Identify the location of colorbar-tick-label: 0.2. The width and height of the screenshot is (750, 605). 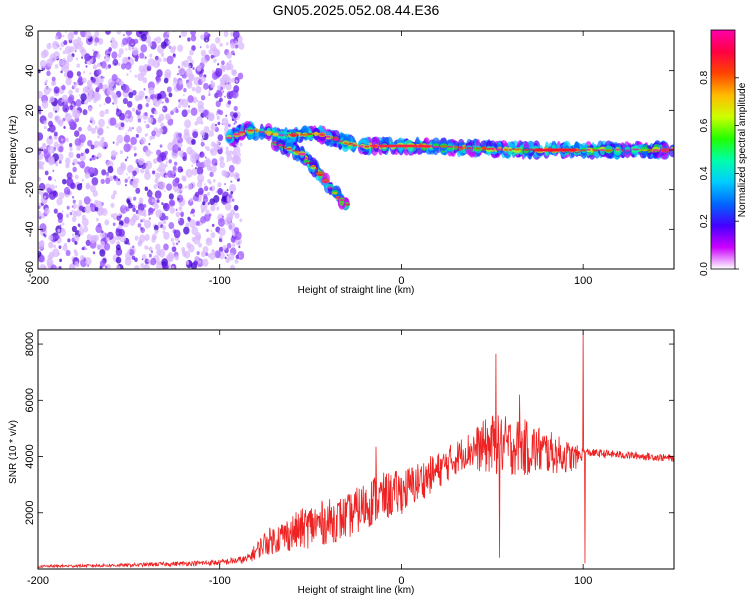
(704, 221).